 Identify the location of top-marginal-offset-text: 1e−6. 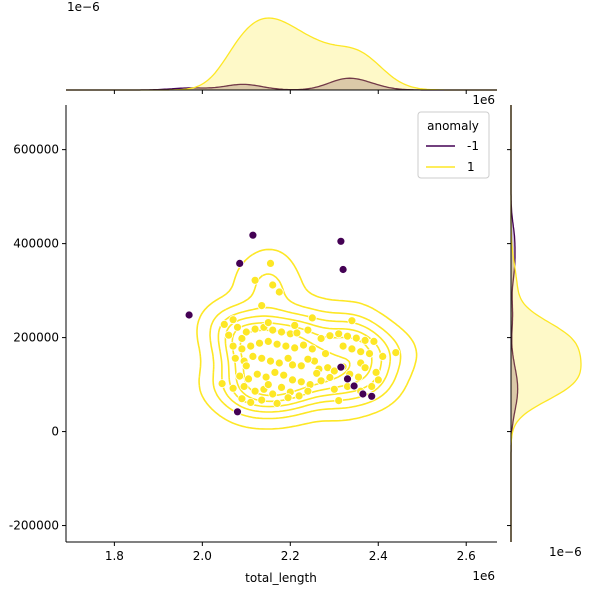
(83, 7).